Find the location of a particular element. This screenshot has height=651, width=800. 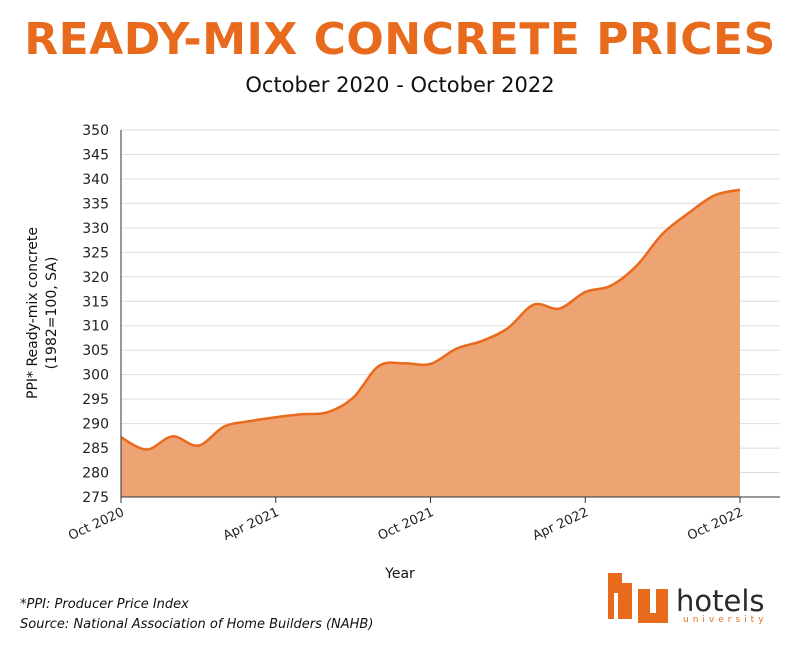

logo-word: hotels is located at coordinates (720, 601).